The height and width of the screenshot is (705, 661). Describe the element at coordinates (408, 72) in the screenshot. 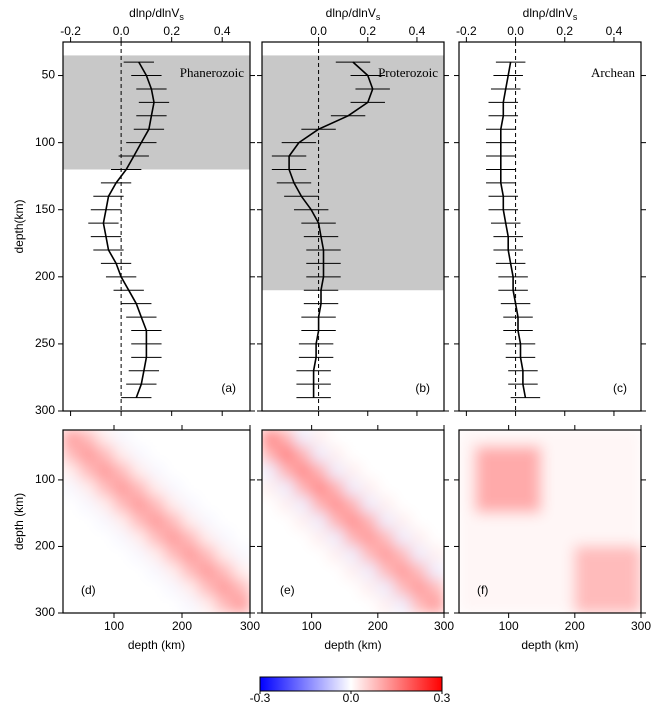

I see `region-label: Proterozoic` at that location.